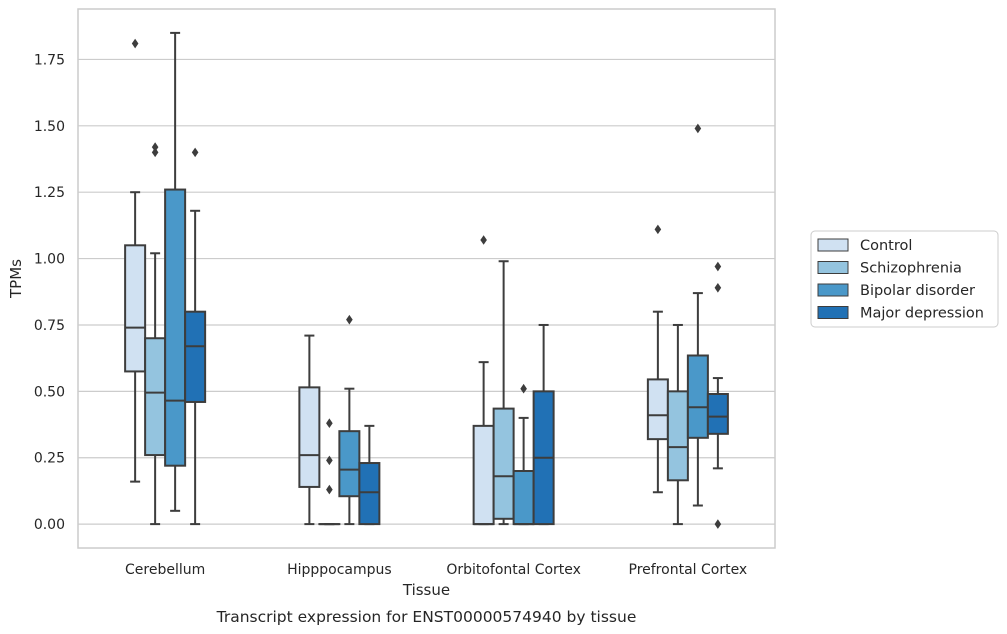 The height and width of the screenshot is (634, 1007). I want to click on y-tick-label: 0.75, so click(49, 326).